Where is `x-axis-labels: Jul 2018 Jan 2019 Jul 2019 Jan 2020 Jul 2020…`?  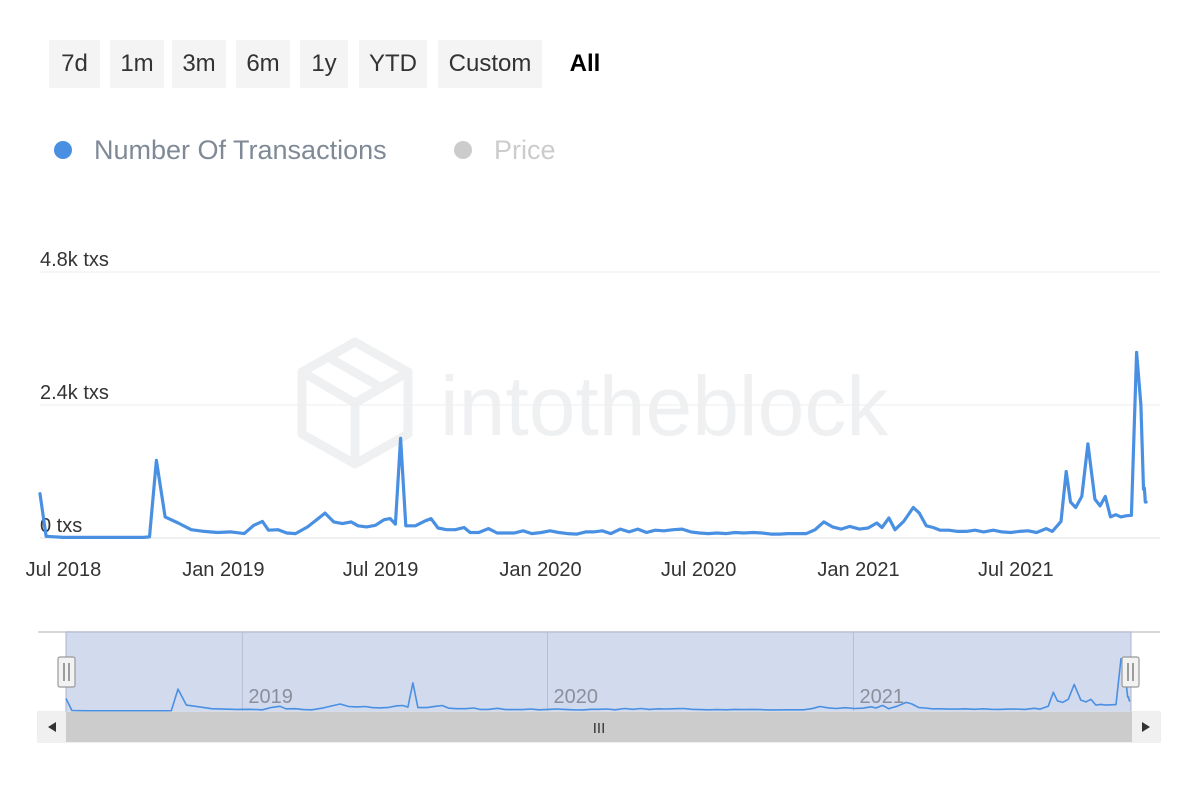
x-axis-labels: Jul 2018 Jan 2019 Jul 2019 Jan 2020 Jul 2020… is located at coordinates (540, 570).